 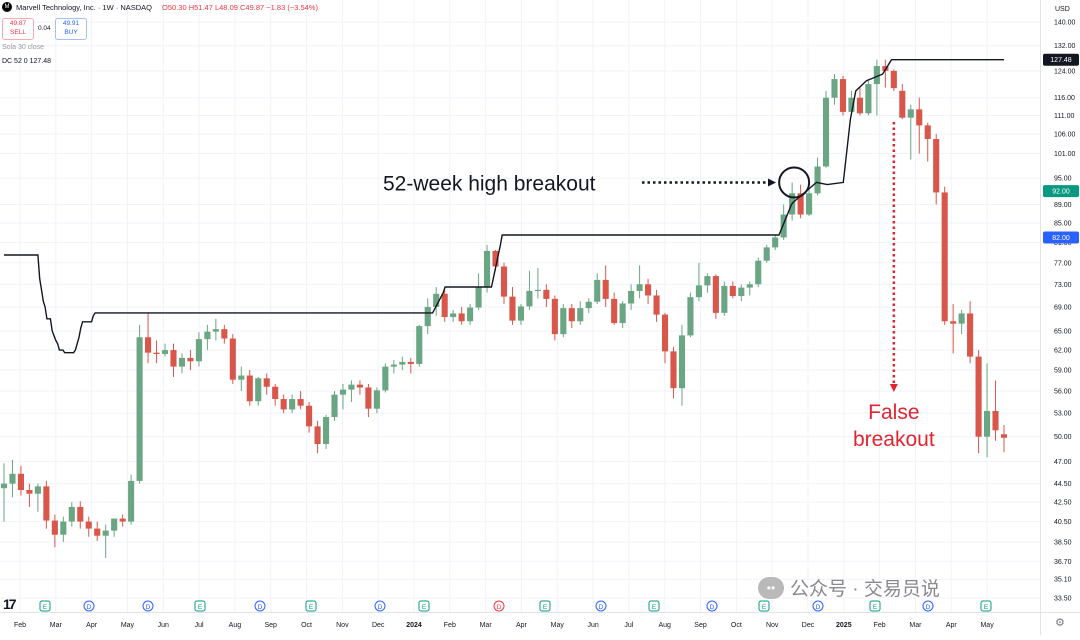 I want to click on false-breakout-arrow-head, so click(x=893, y=388).